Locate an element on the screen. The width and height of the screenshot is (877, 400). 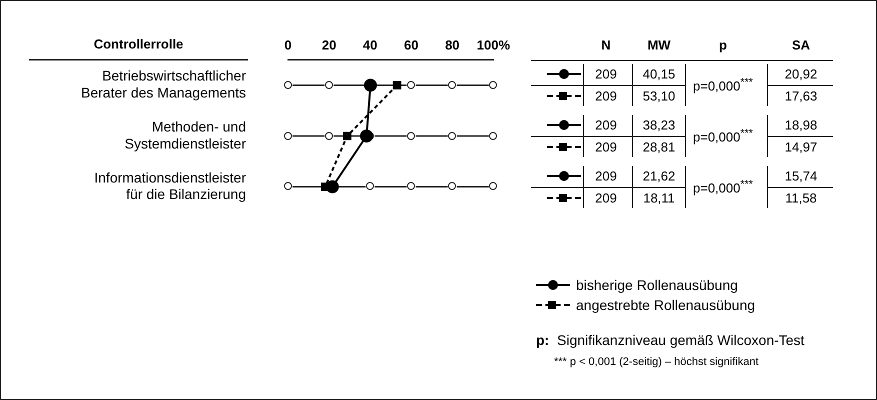
text: 38,23 is located at coordinates (659, 125).